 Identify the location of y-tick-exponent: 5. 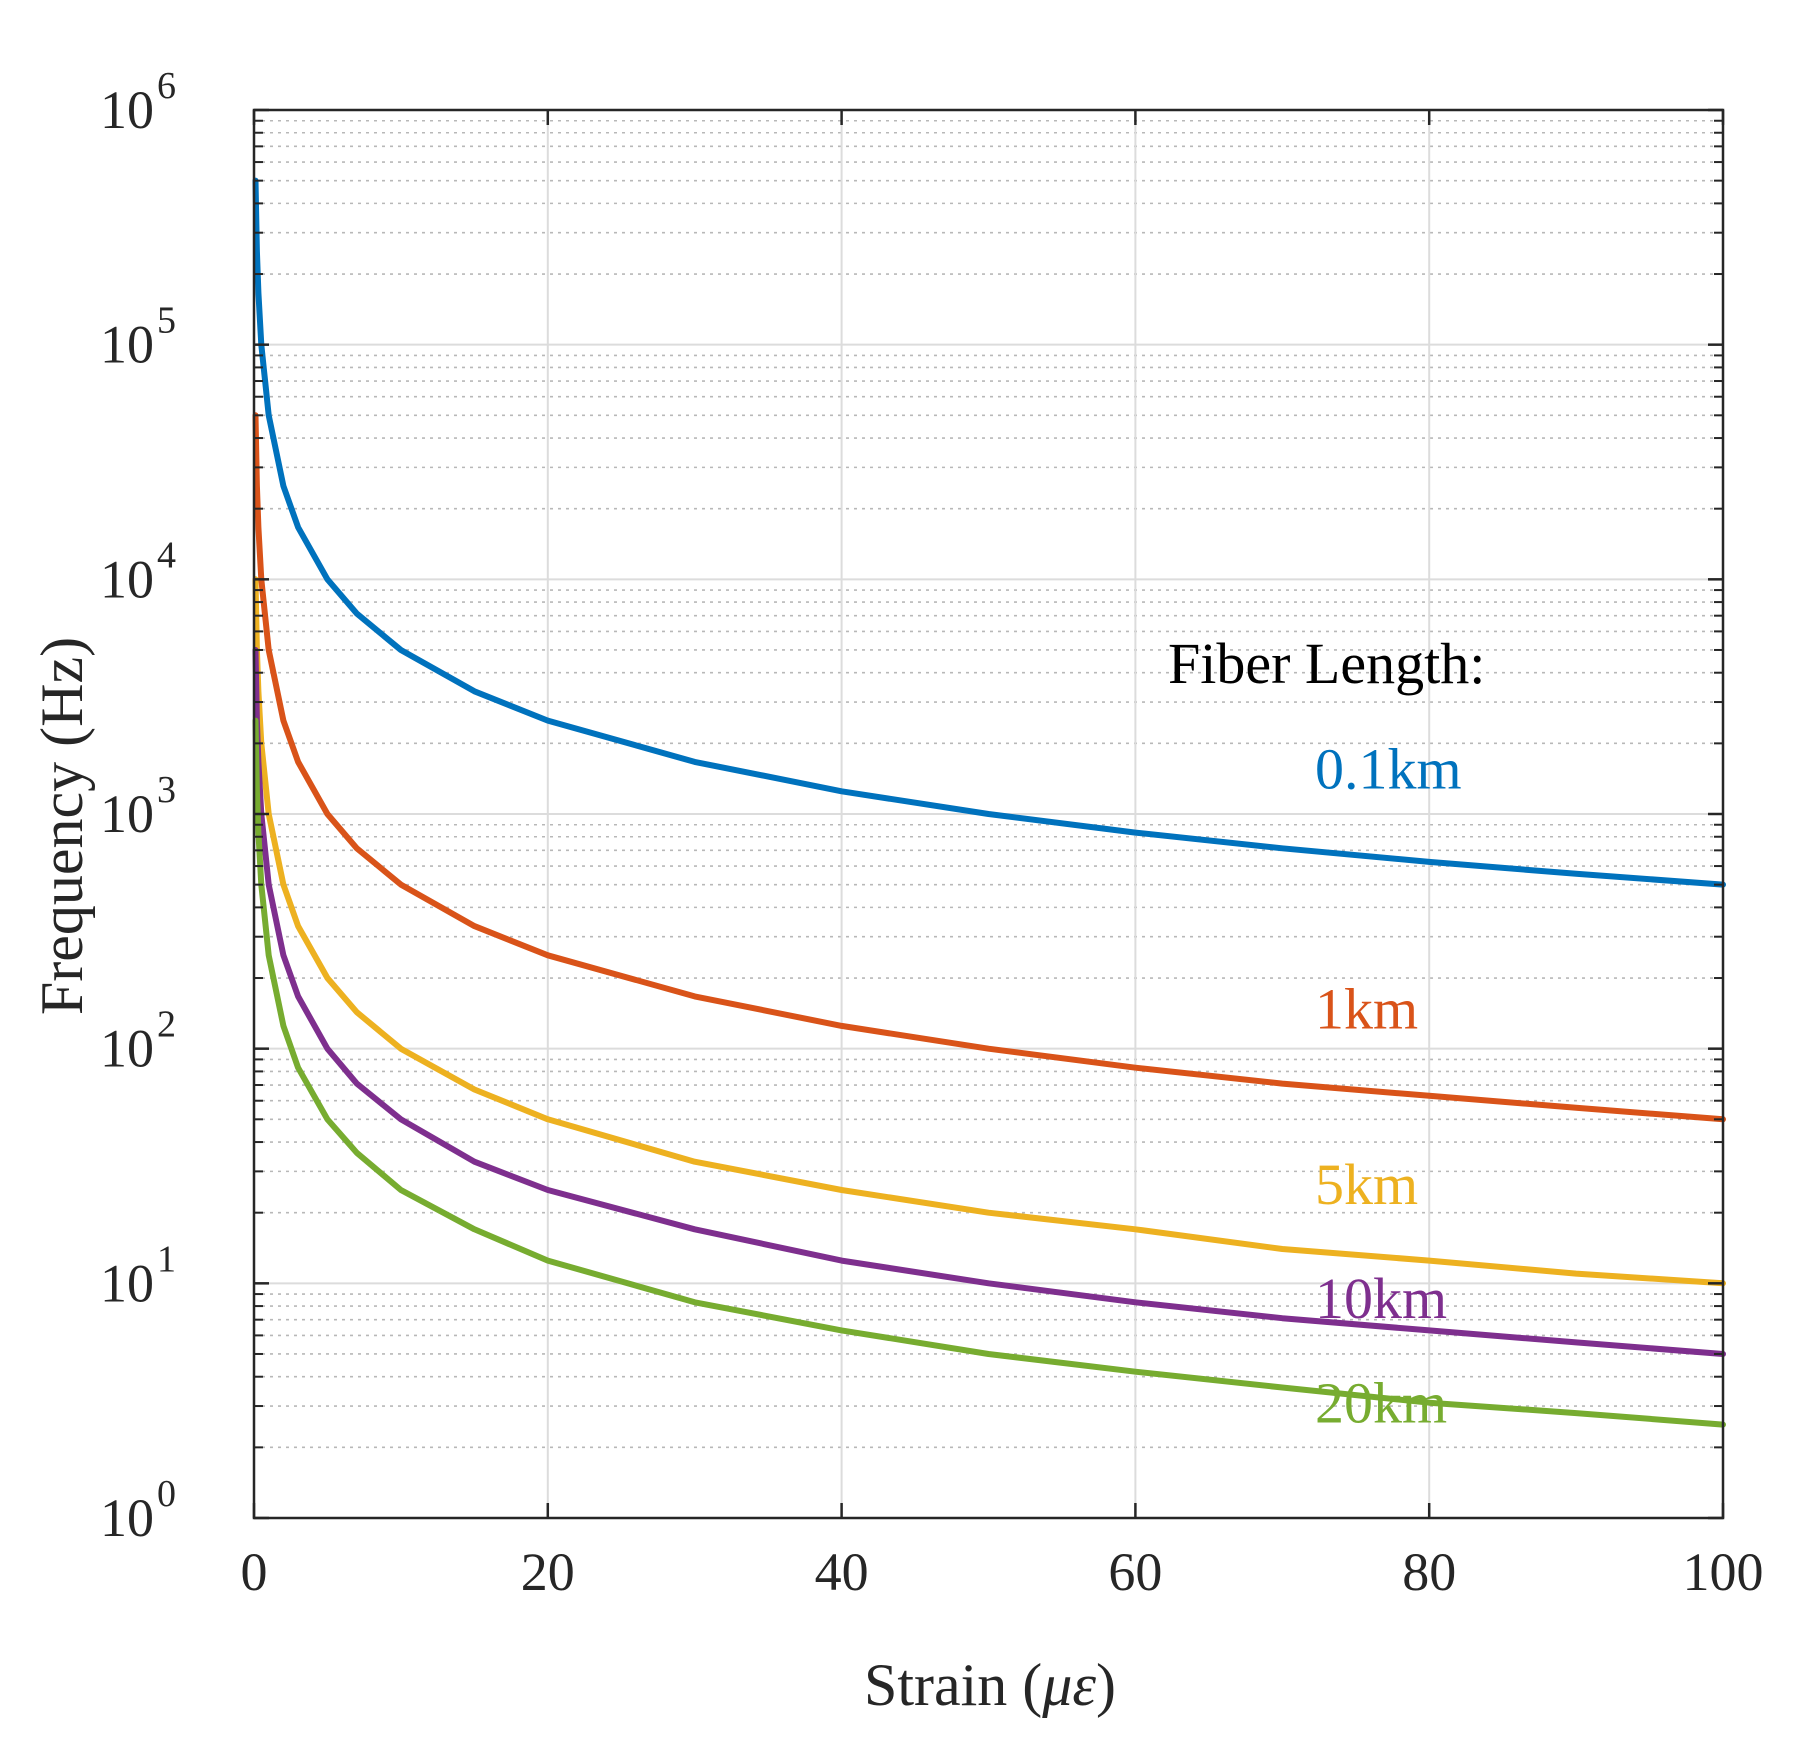
(166, 321).